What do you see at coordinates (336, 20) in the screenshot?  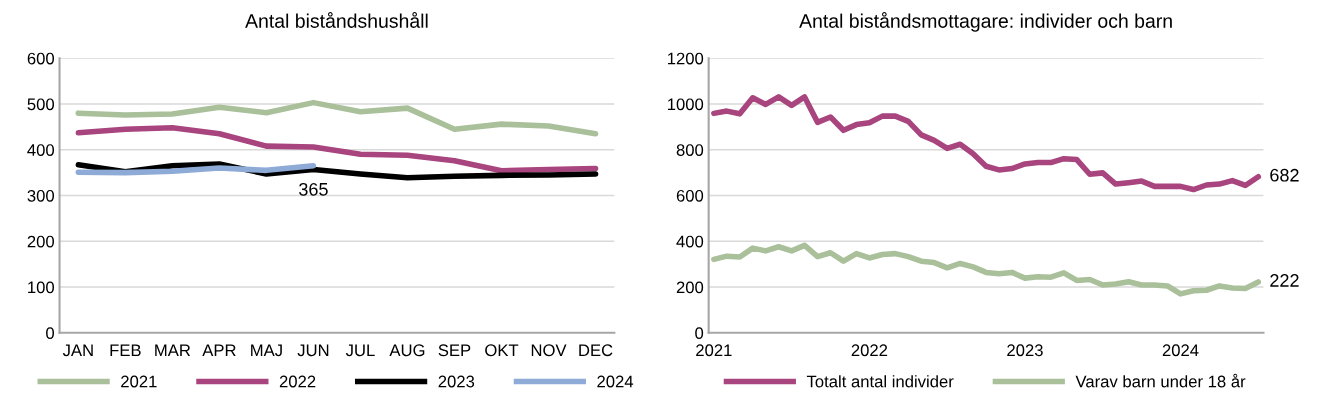 I see `chart-title: Antal biståndshushåll` at bounding box center [336, 20].